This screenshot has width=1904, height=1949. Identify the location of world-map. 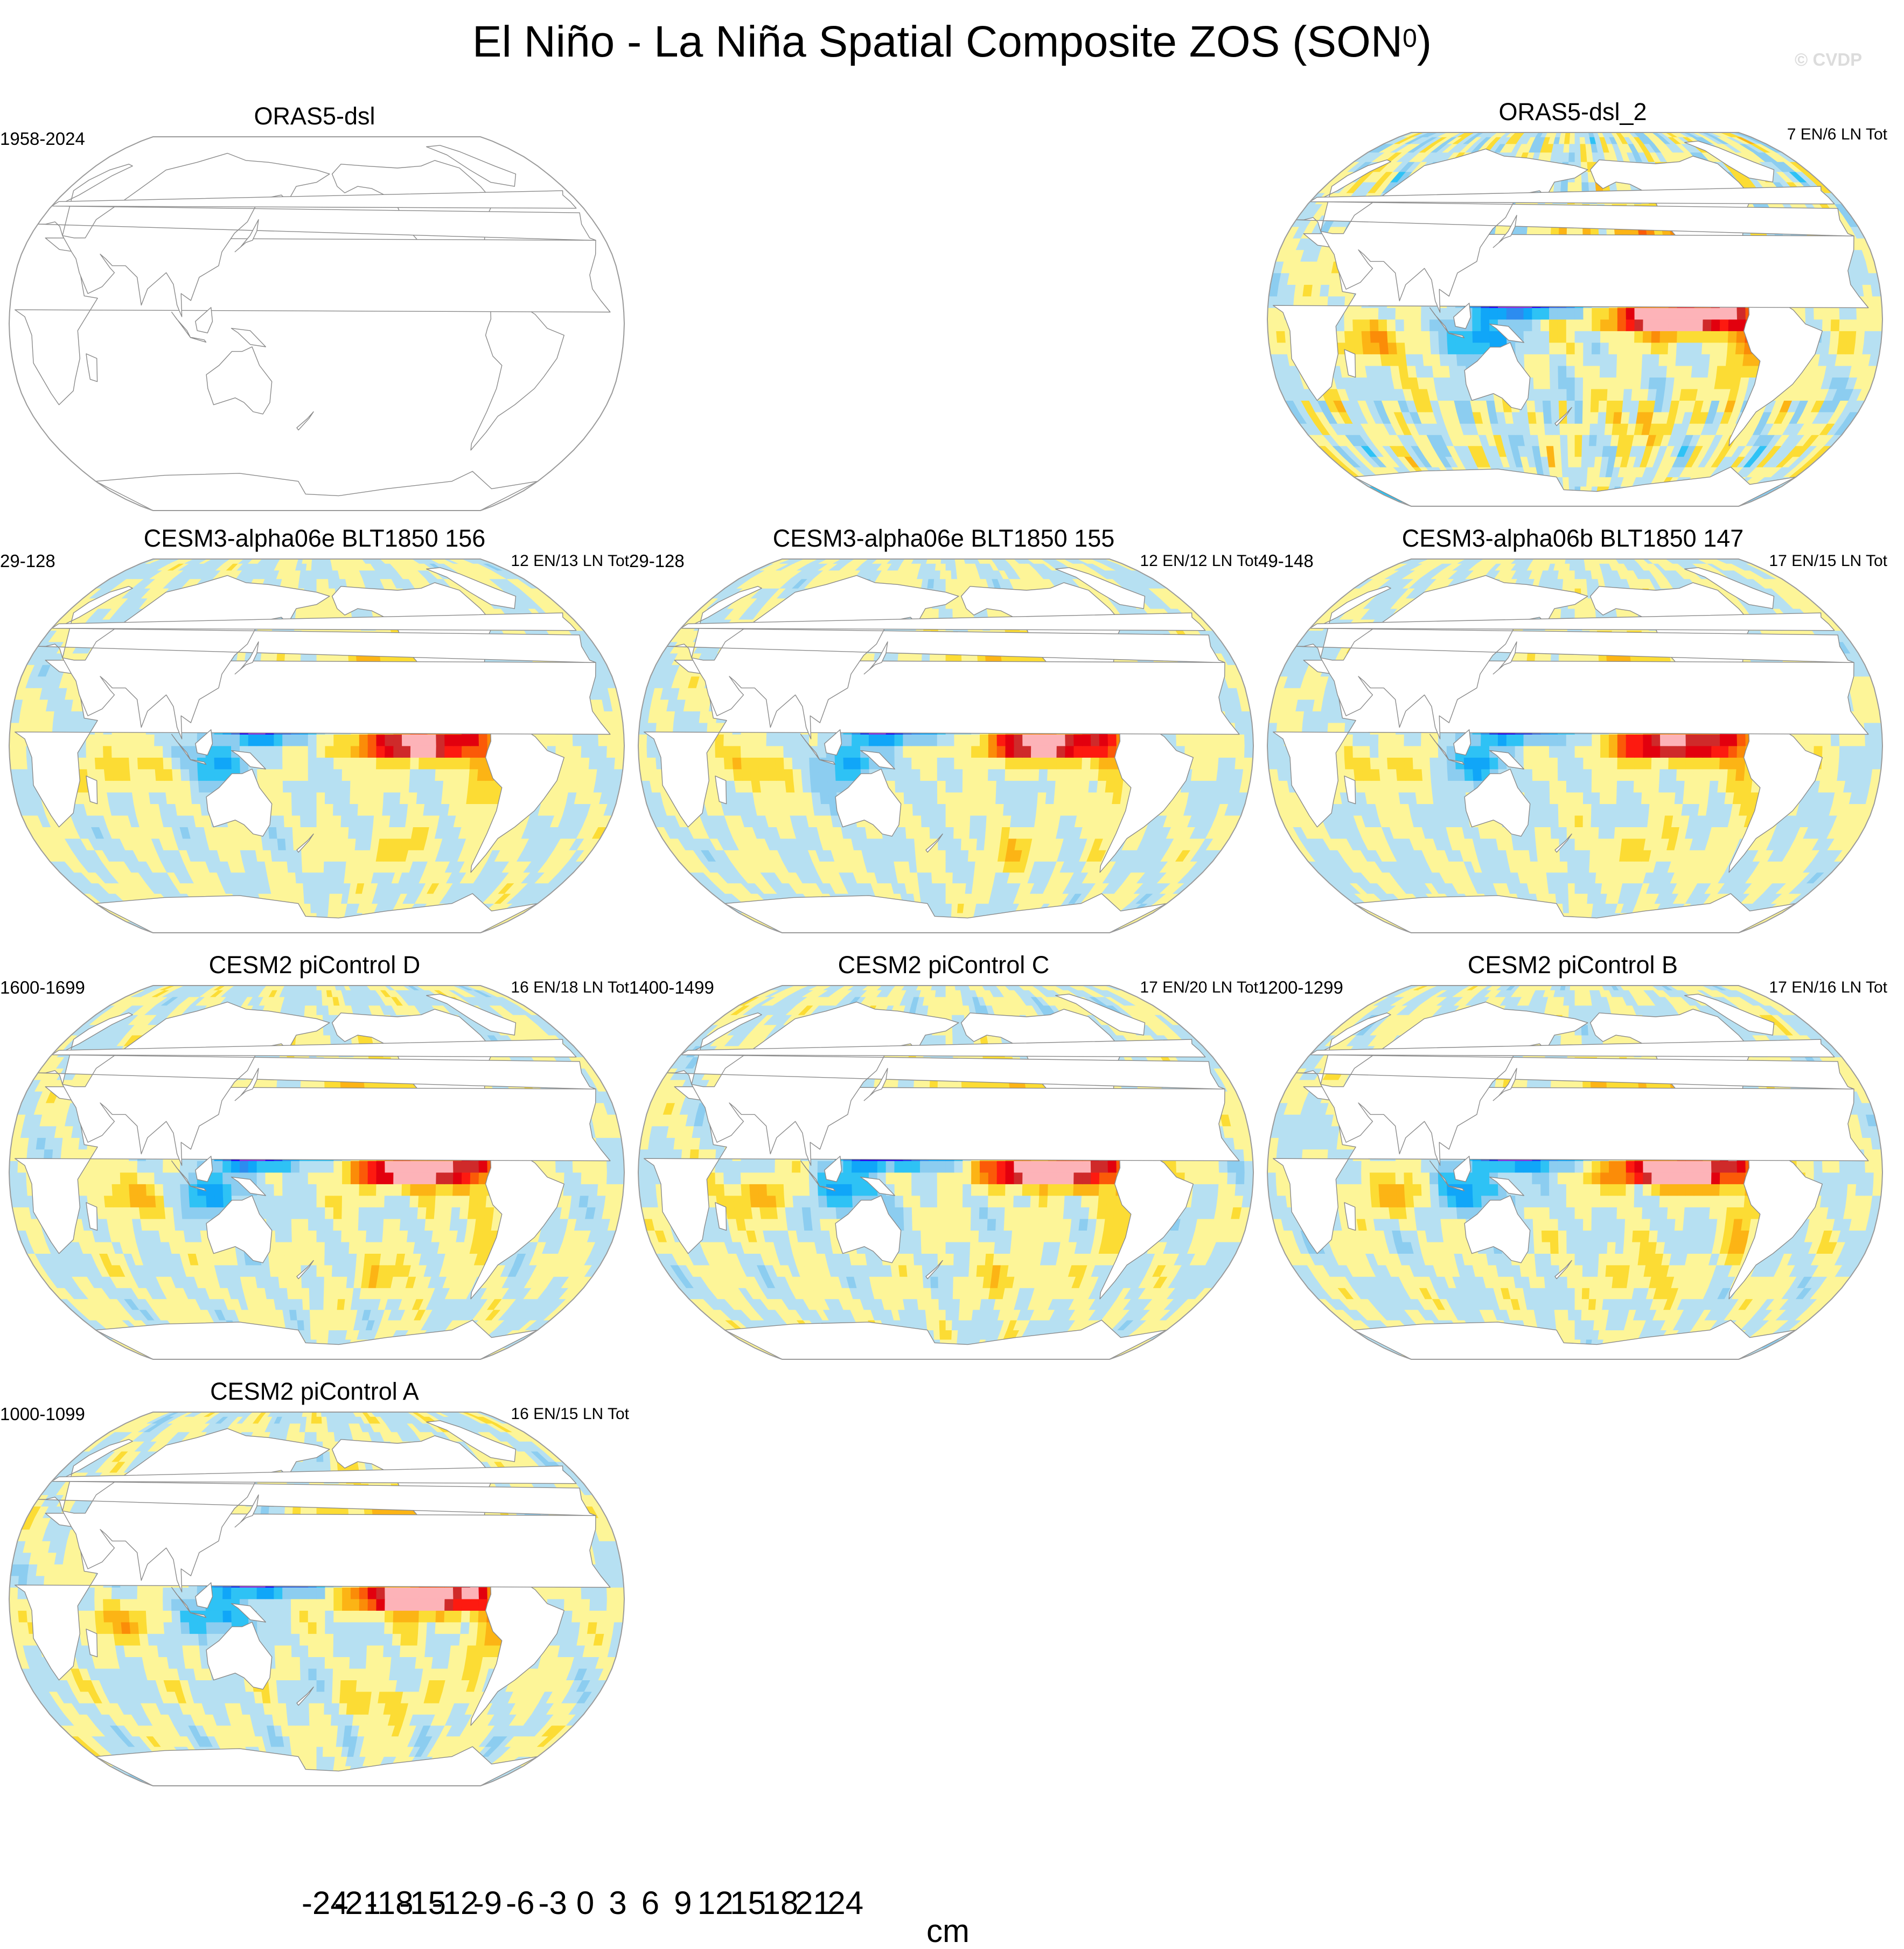
(317, 746).